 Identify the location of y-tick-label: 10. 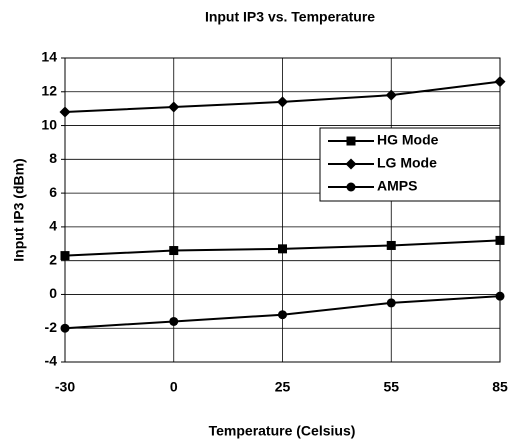
(49, 124).